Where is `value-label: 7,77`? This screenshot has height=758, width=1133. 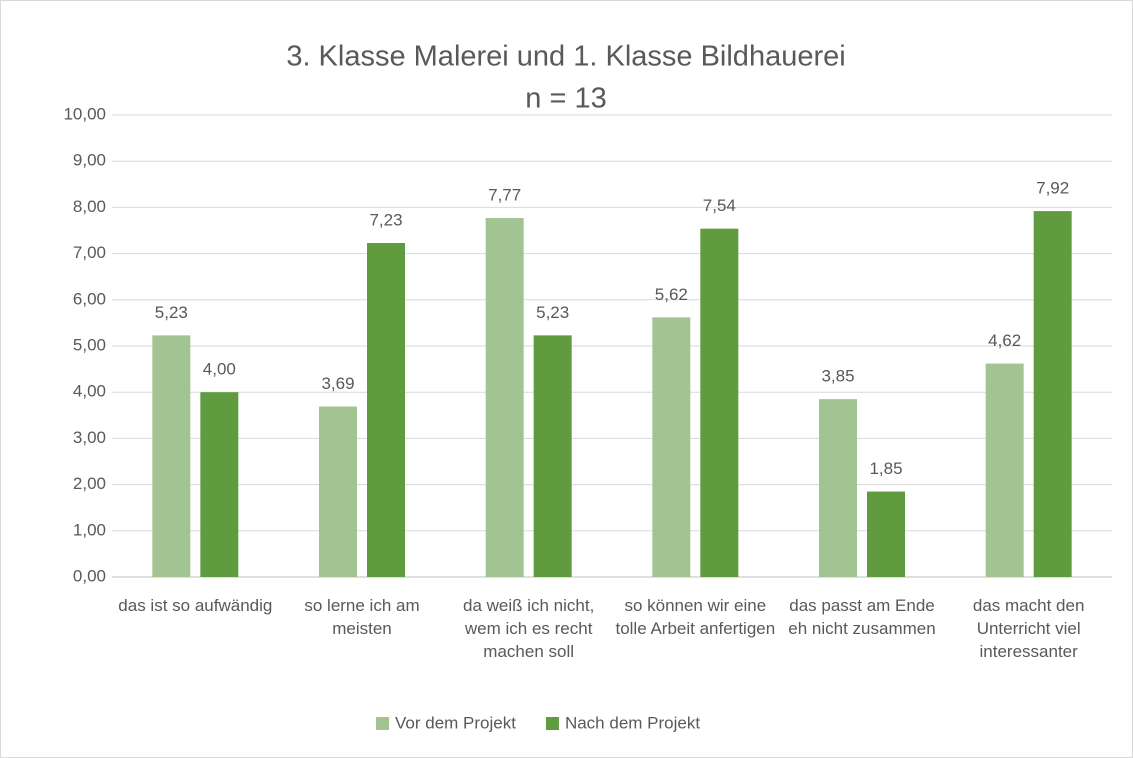
value-label: 7,77 is located at coordinates (504, 195).